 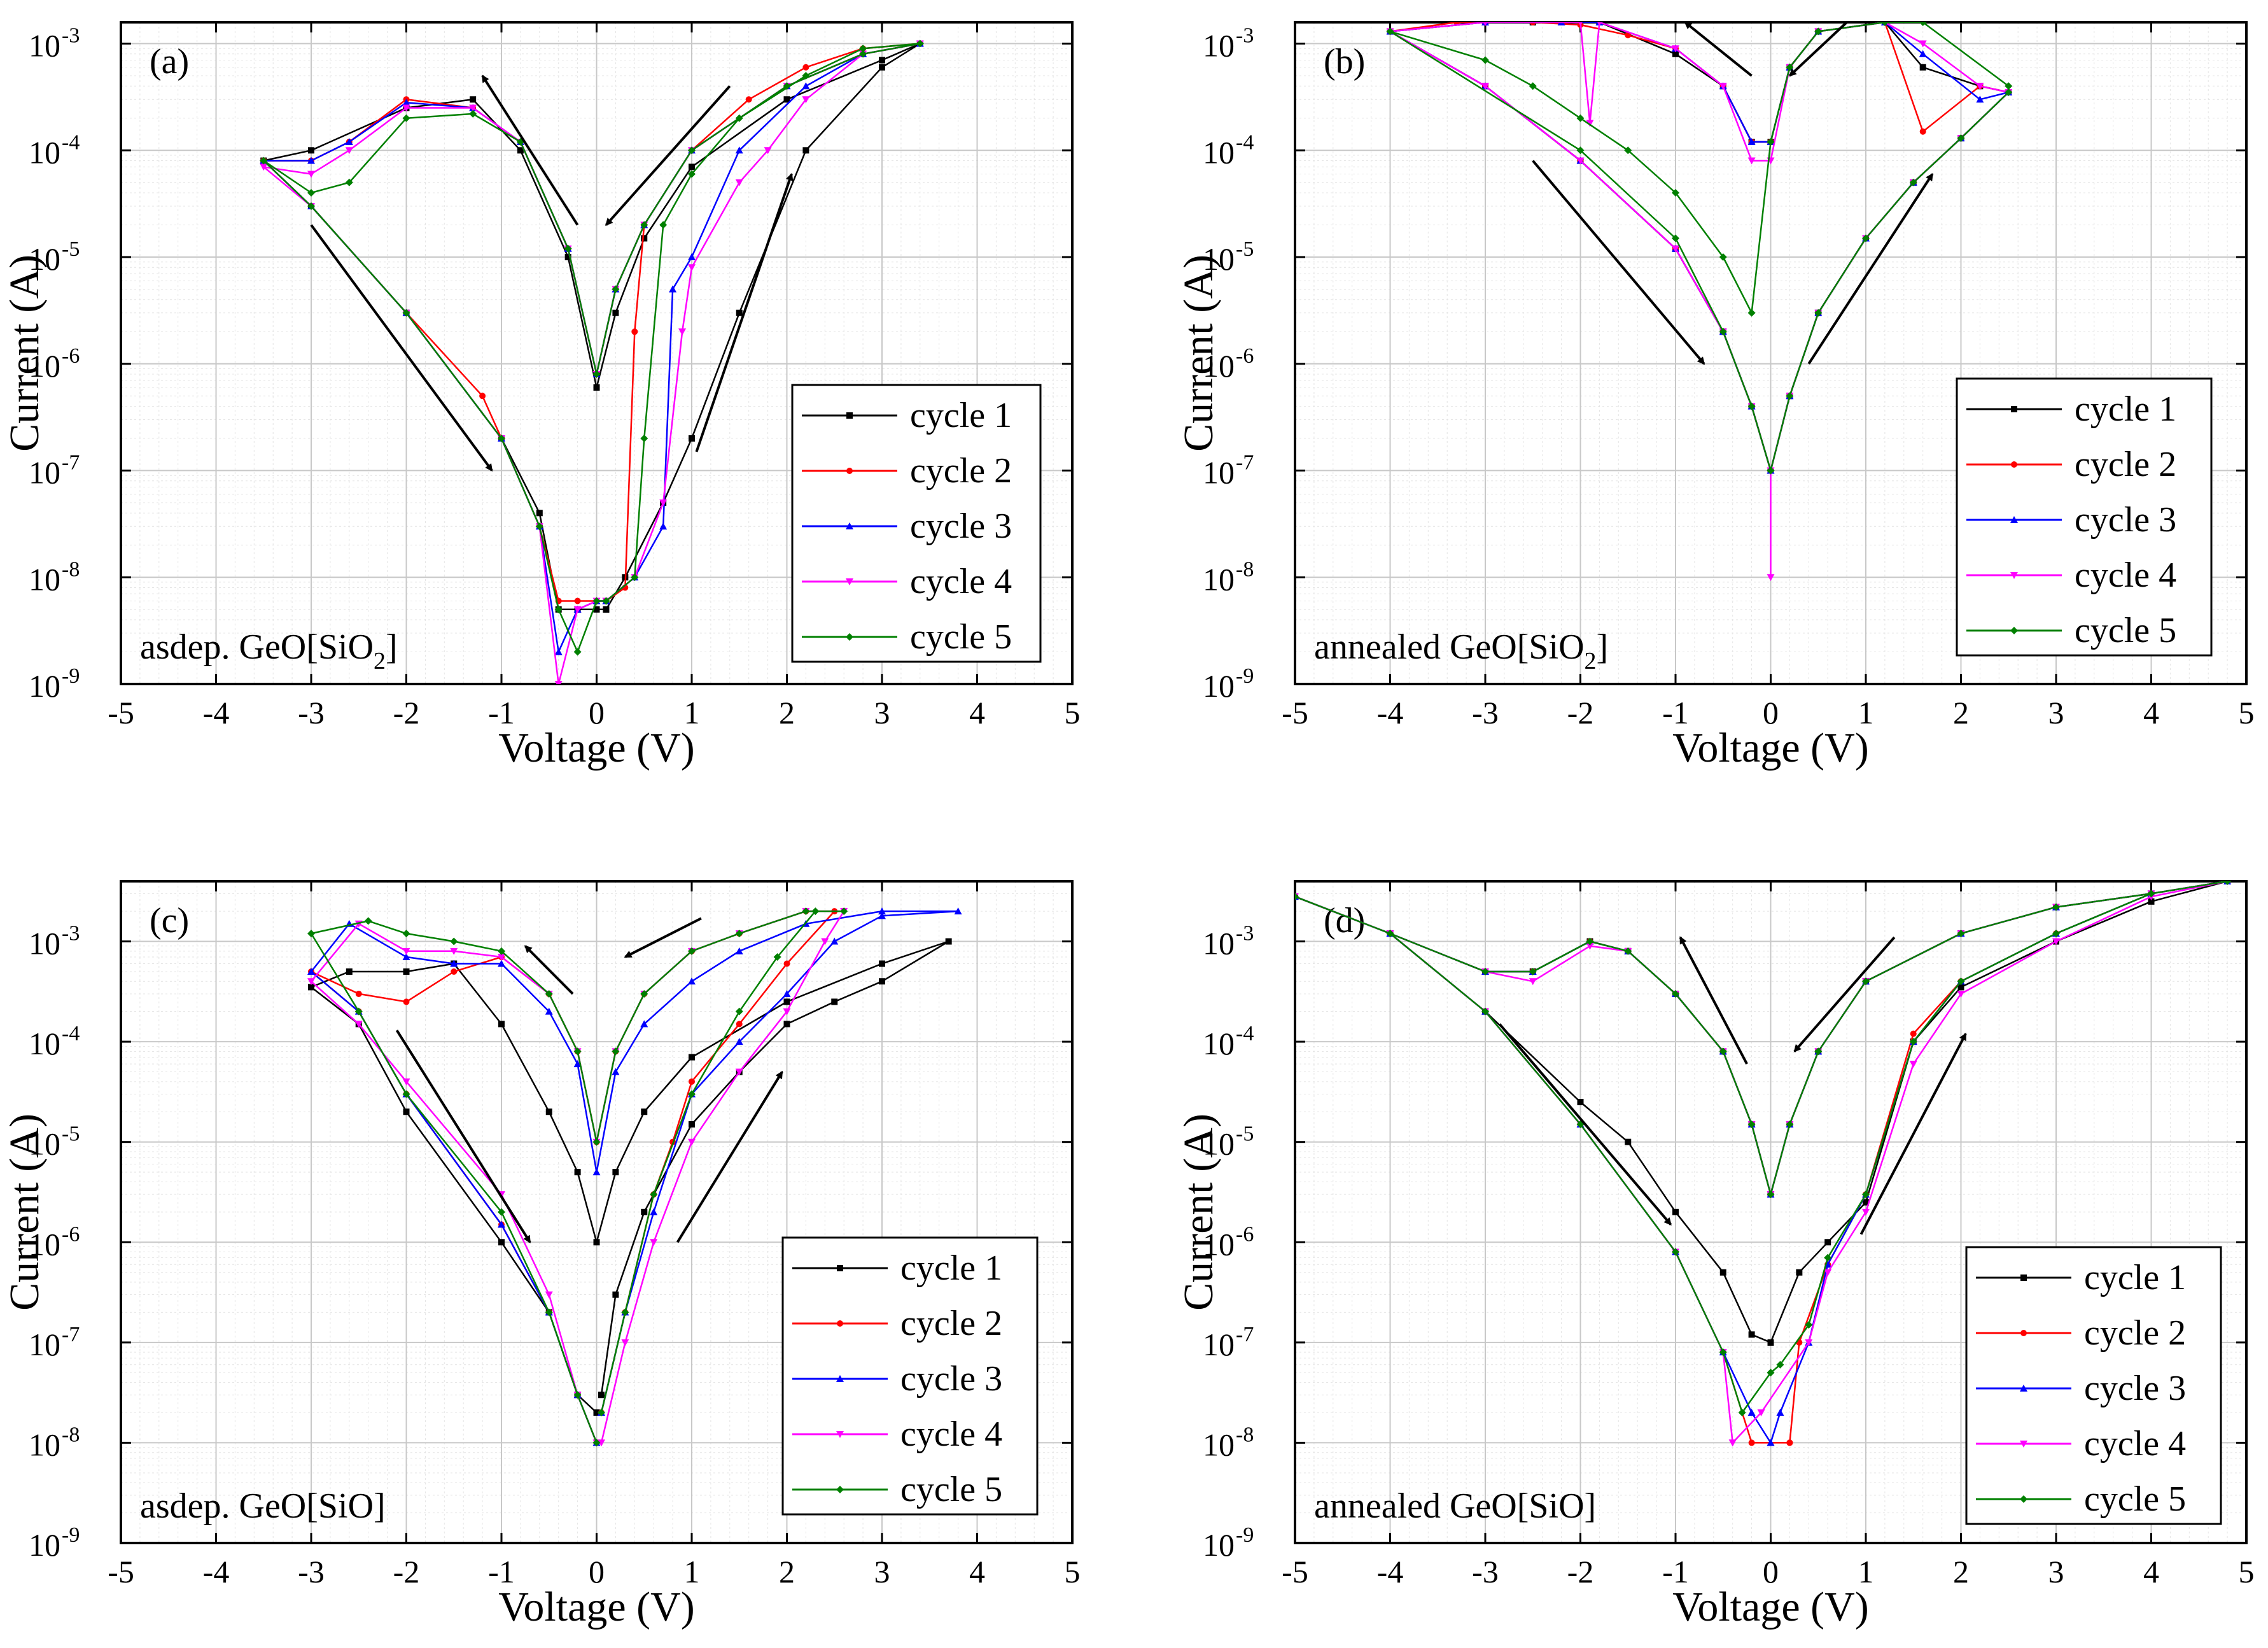 I want to click on series-line, so click(x=629, y=1176).